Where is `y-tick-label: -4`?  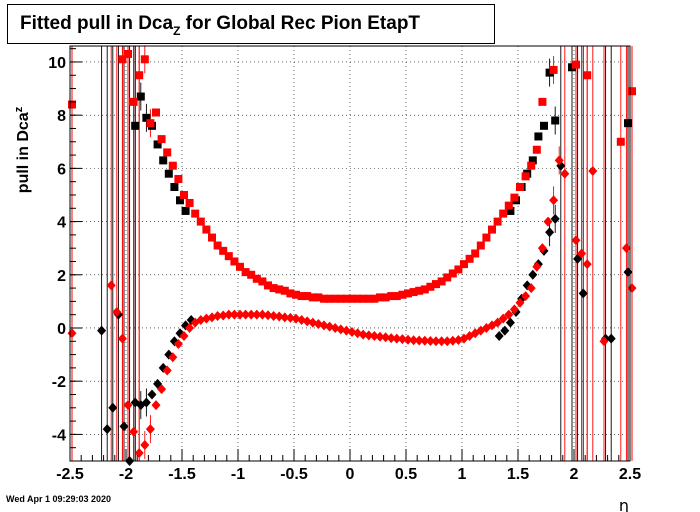 y-tick-label: -4 is located at coordinates (59, 435).